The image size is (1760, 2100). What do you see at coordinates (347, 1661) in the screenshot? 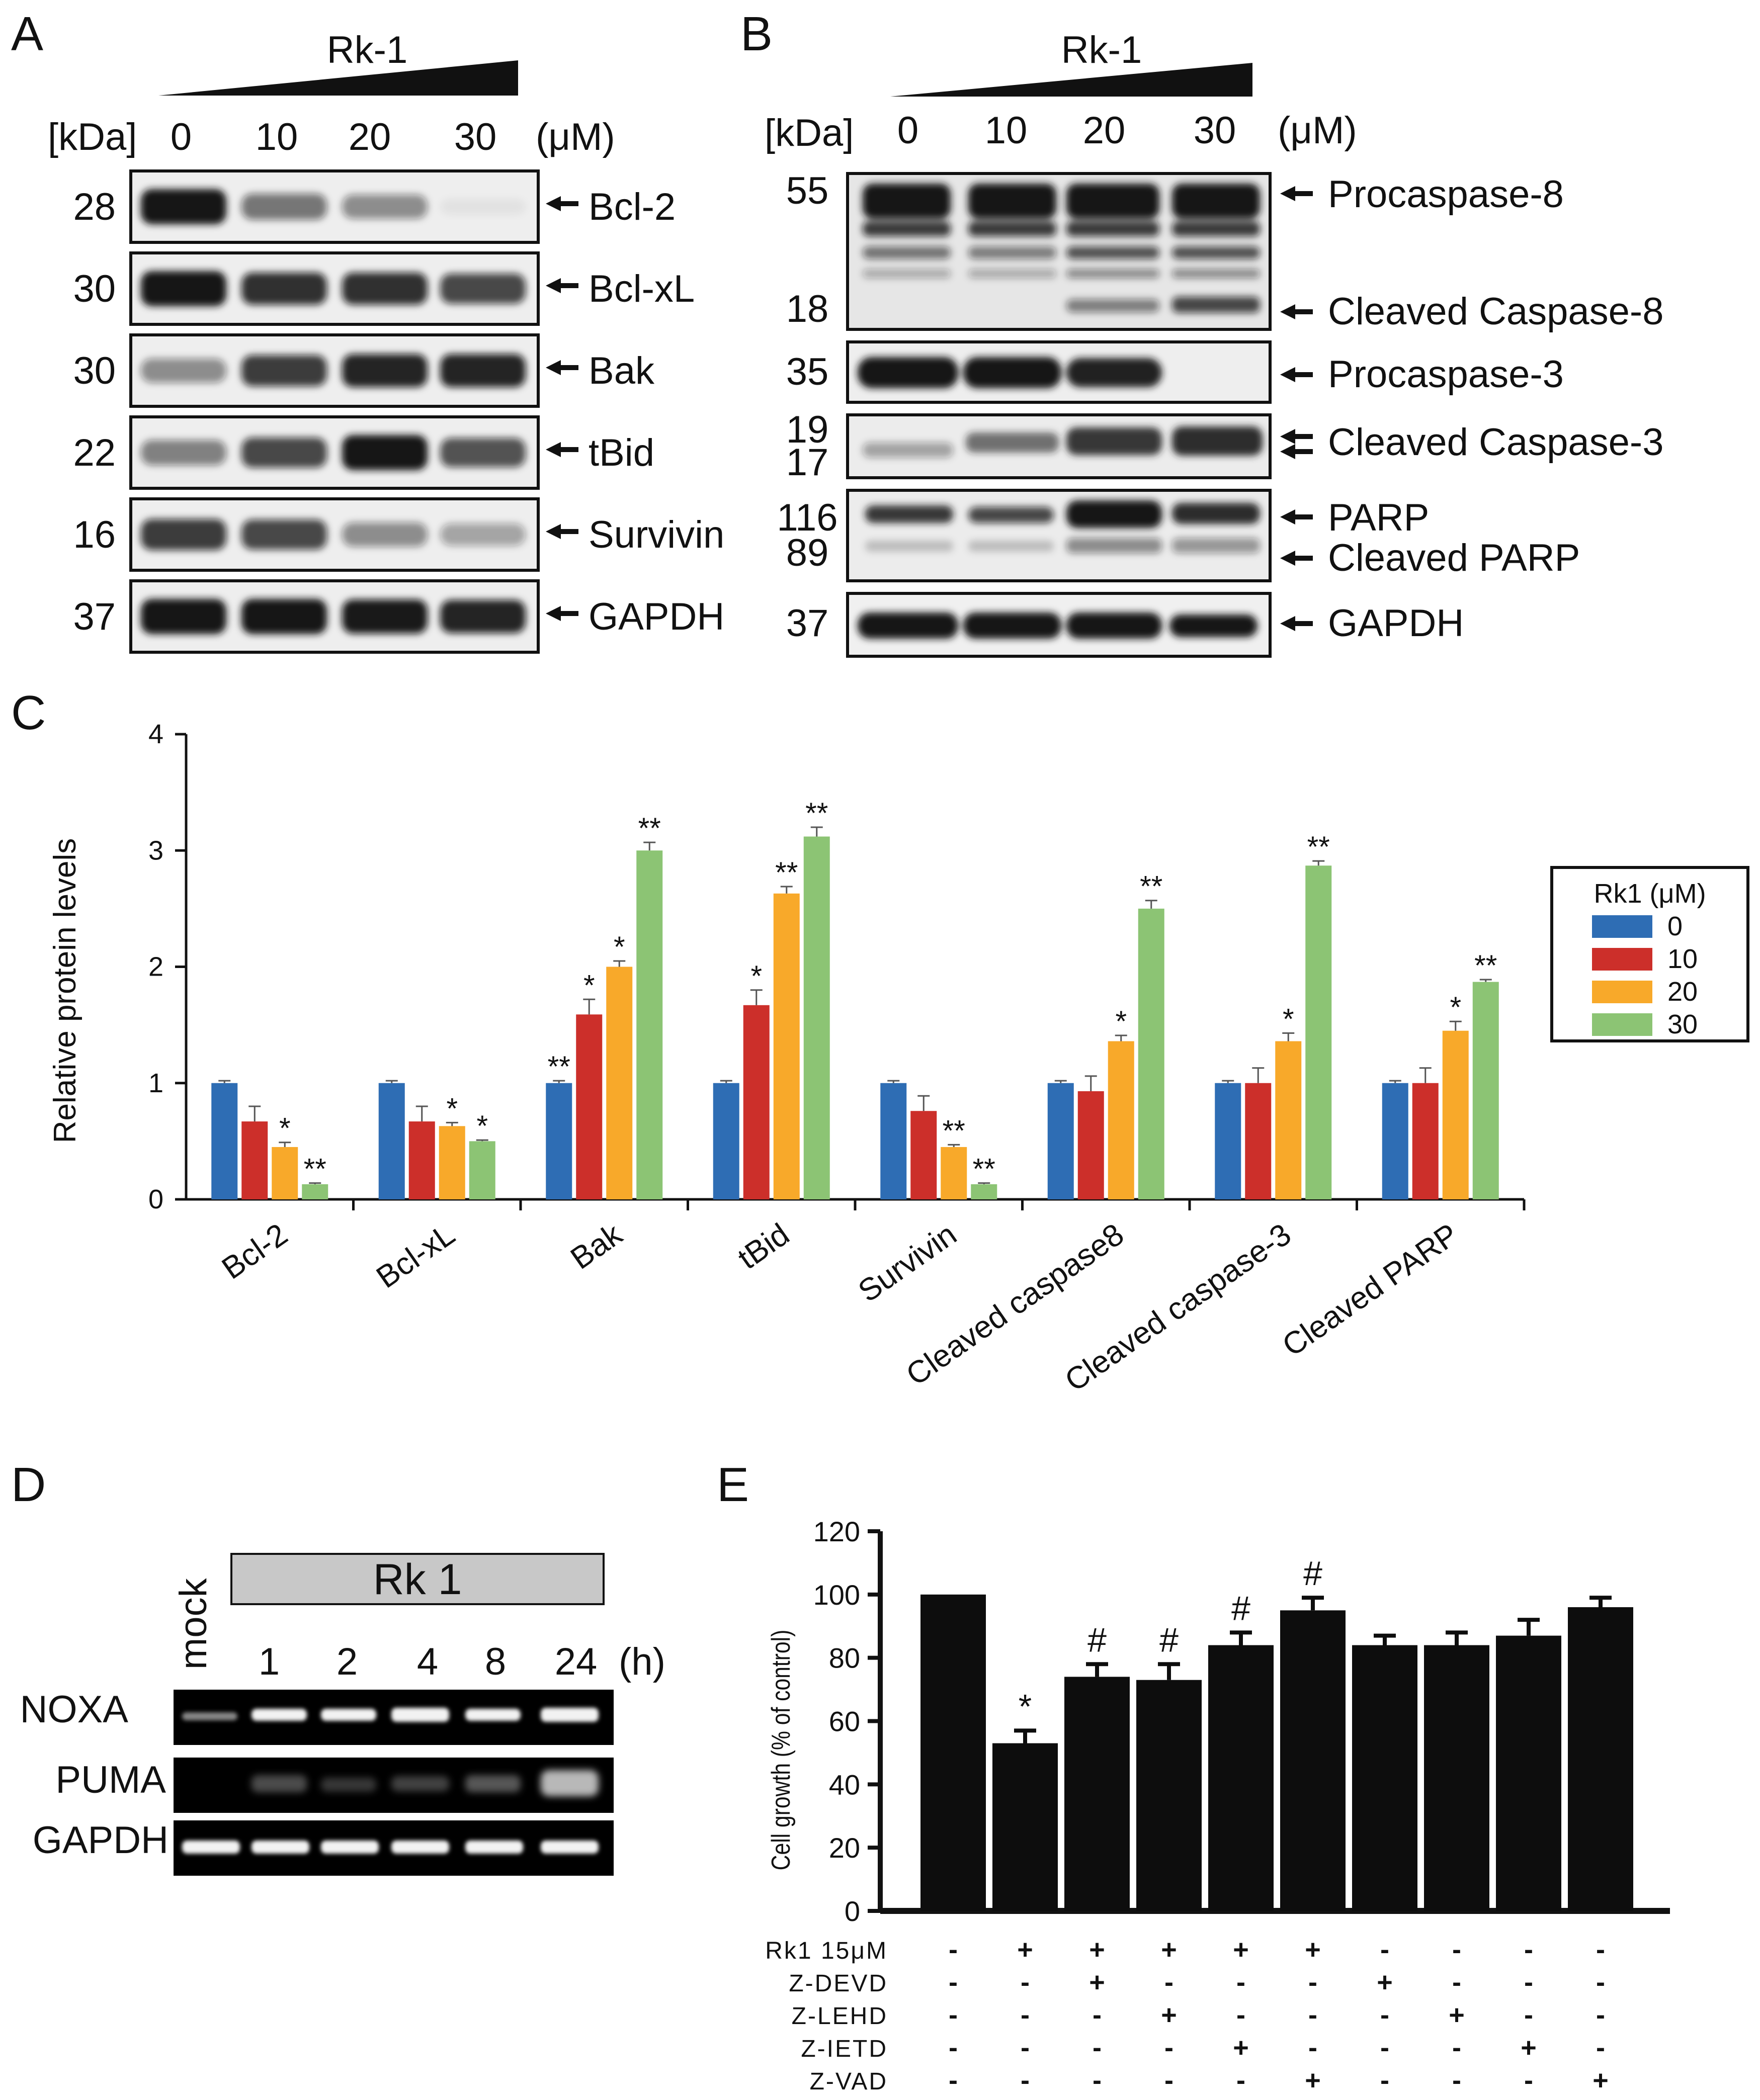
I see `time-label: 2` at bounding box center [347, 1661].